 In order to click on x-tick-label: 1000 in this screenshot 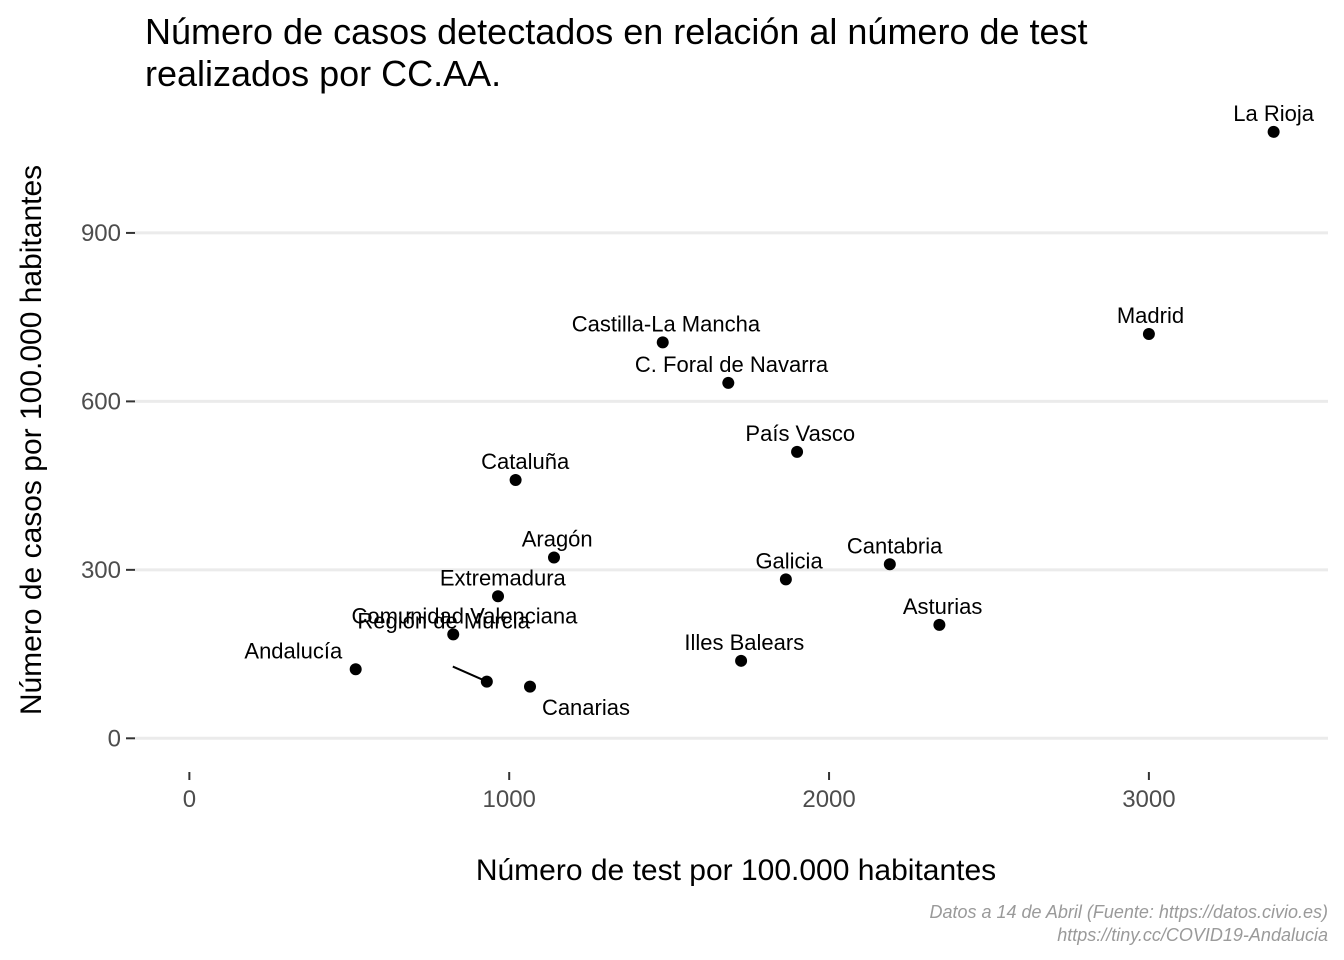, I will do `click(509, 799)`.